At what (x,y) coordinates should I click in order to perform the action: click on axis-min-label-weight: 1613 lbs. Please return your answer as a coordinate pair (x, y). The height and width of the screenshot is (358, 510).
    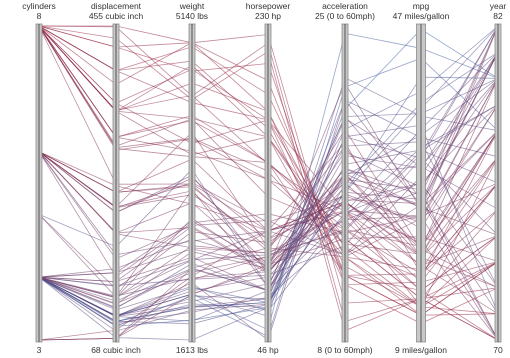
    Looking at the image, I should click on (192, 350).